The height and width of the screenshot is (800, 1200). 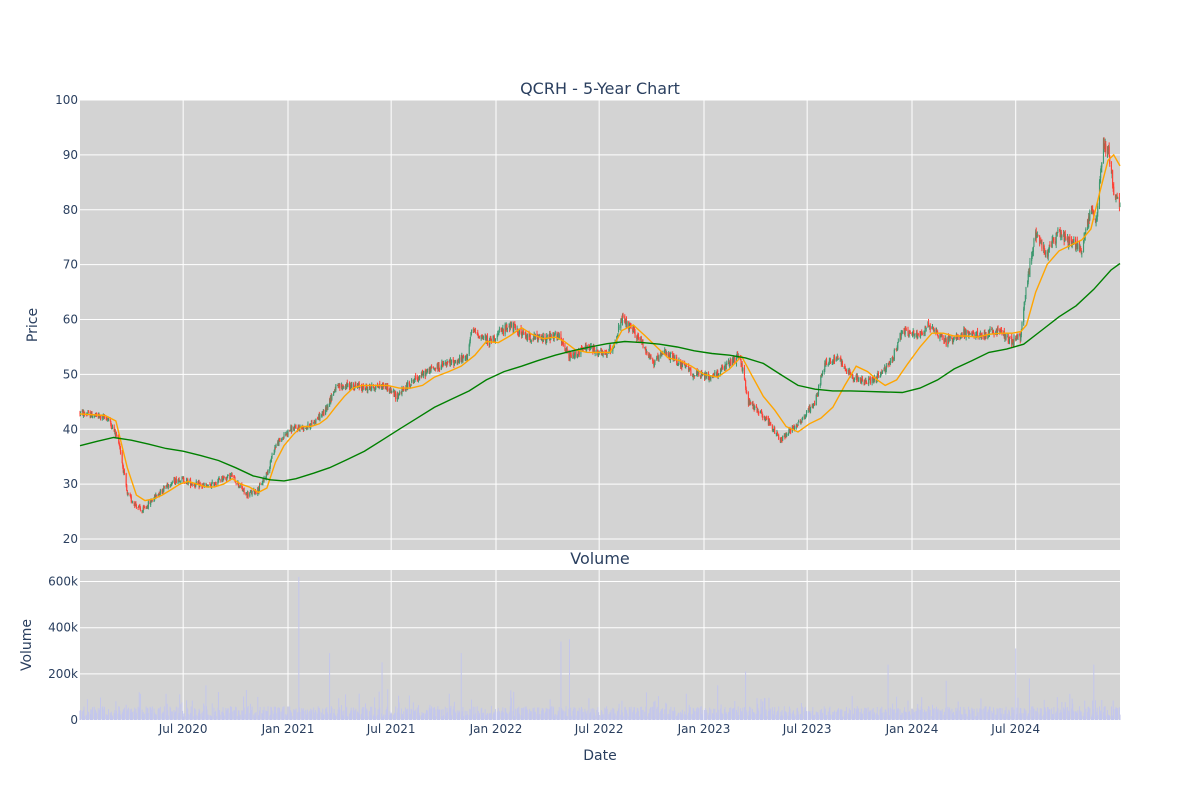 I want to click on price-tick-label: 30, so click(x=70, y=484).